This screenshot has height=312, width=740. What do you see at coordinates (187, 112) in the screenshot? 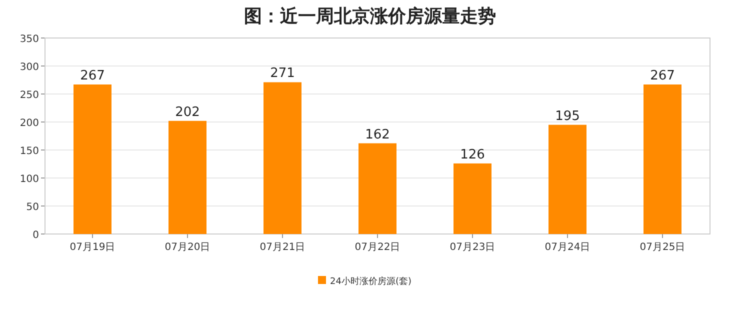
I see `data-label: 202` at bounding box center [187, 112].